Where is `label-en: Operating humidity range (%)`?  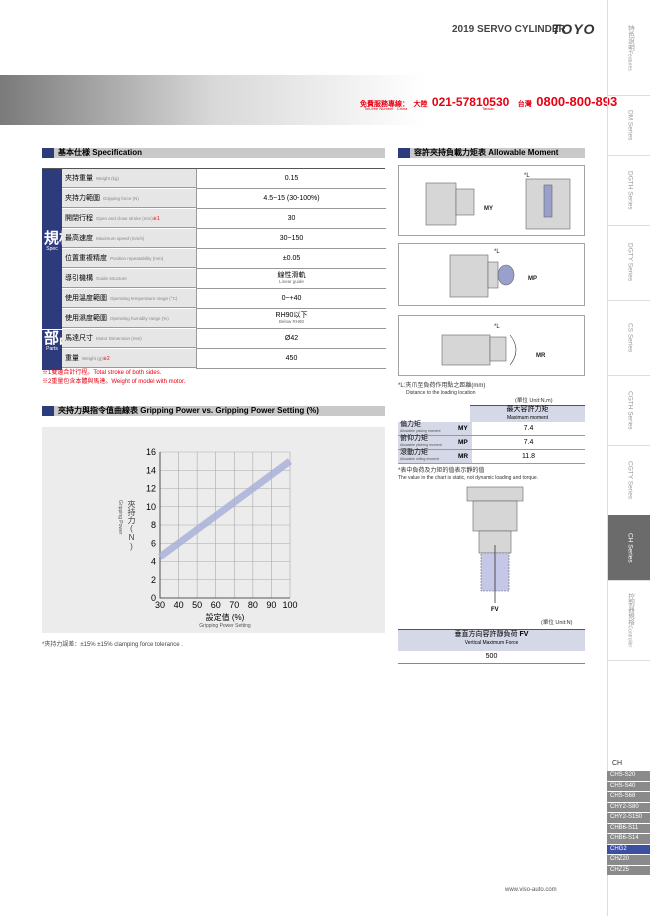 label-en: Operating humidity range (%) is located at coordinates (139, 318).